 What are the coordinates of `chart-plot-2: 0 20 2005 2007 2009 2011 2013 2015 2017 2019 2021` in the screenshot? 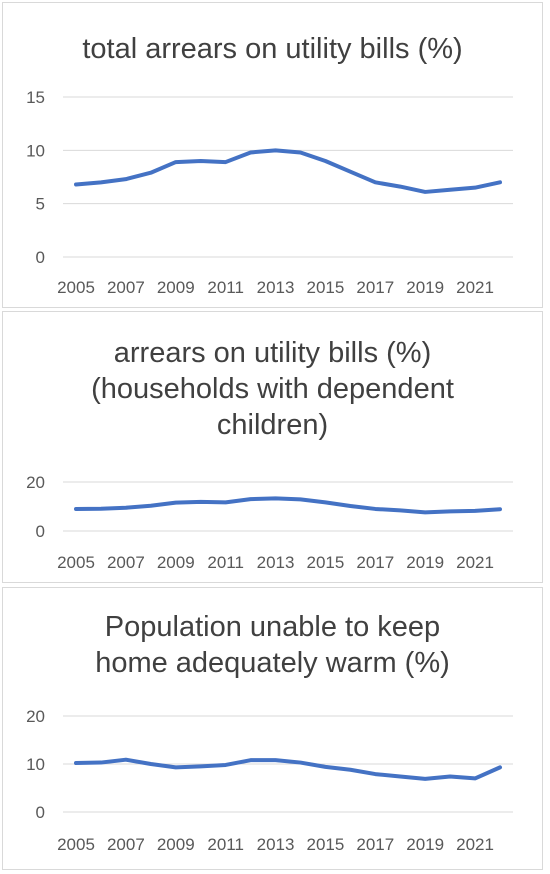 It's located at (269, 522).